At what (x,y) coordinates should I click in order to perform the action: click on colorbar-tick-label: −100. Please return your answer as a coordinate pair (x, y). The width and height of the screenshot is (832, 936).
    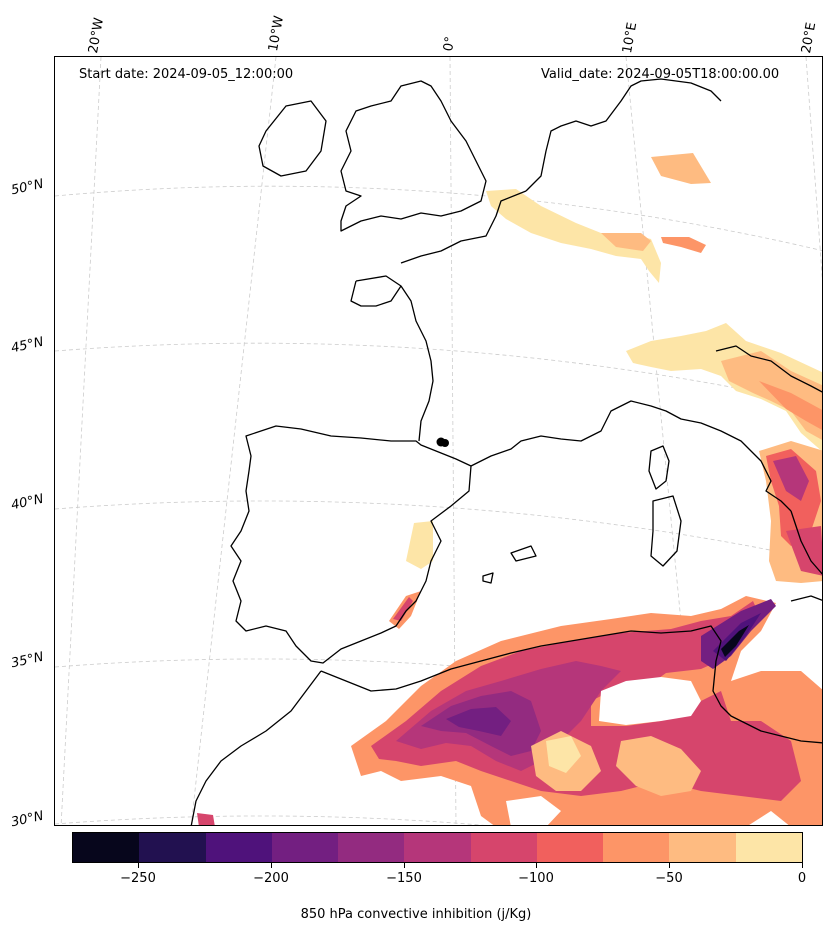
    Looking at the image, I should click on (536, 878).